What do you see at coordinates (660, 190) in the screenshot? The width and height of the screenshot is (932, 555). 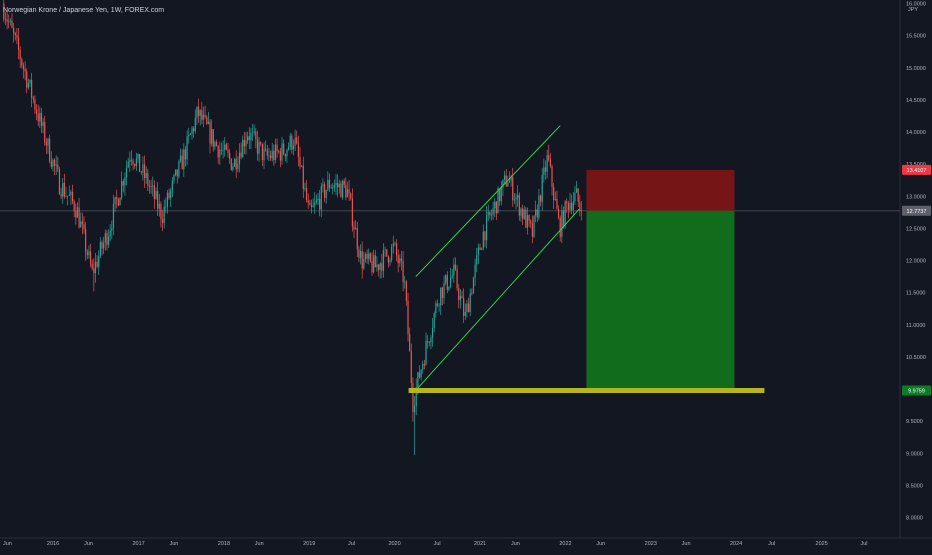 I see `stop-loss-zone` at bounding box center [660, 190].